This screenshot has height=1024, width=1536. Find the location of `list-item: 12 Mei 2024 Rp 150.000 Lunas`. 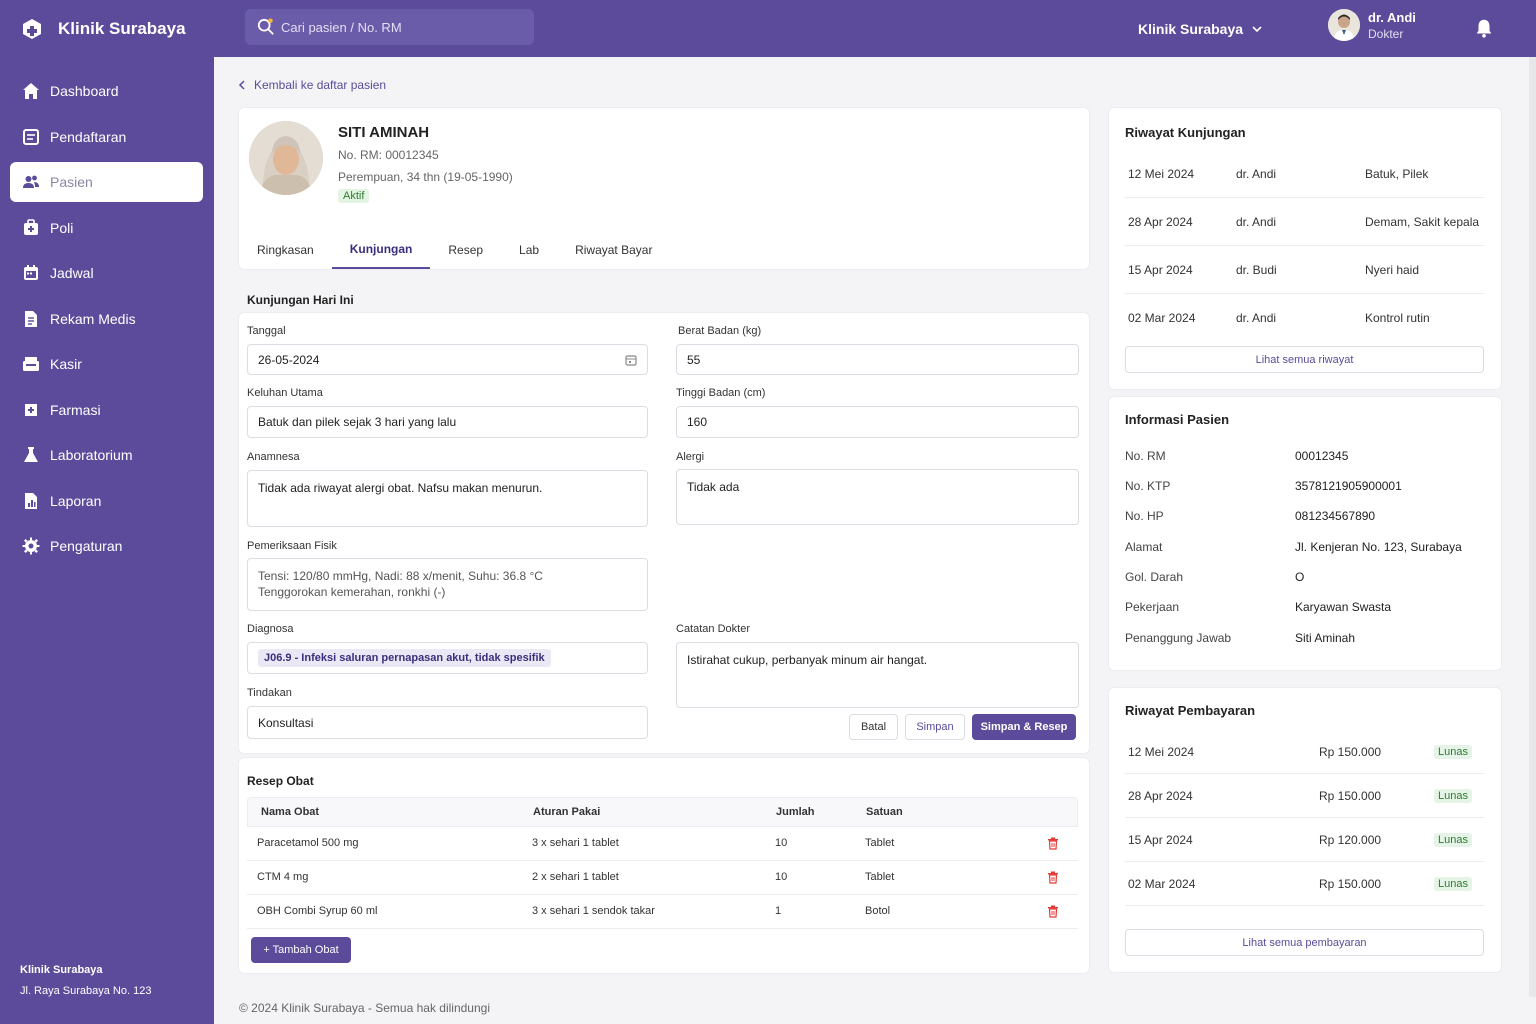

list-item: 12 Mei 2024 Rp 150.000 Lunas is located at coordinates (1304, 752).